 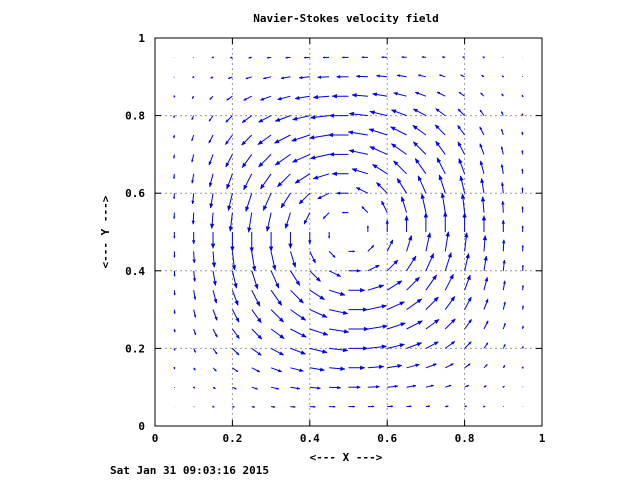 What do you see at coordinates (345, 18) in the screenshot?
I see `chart-title: Navier-Stokes velocity field` at bounding box center [345, 18].